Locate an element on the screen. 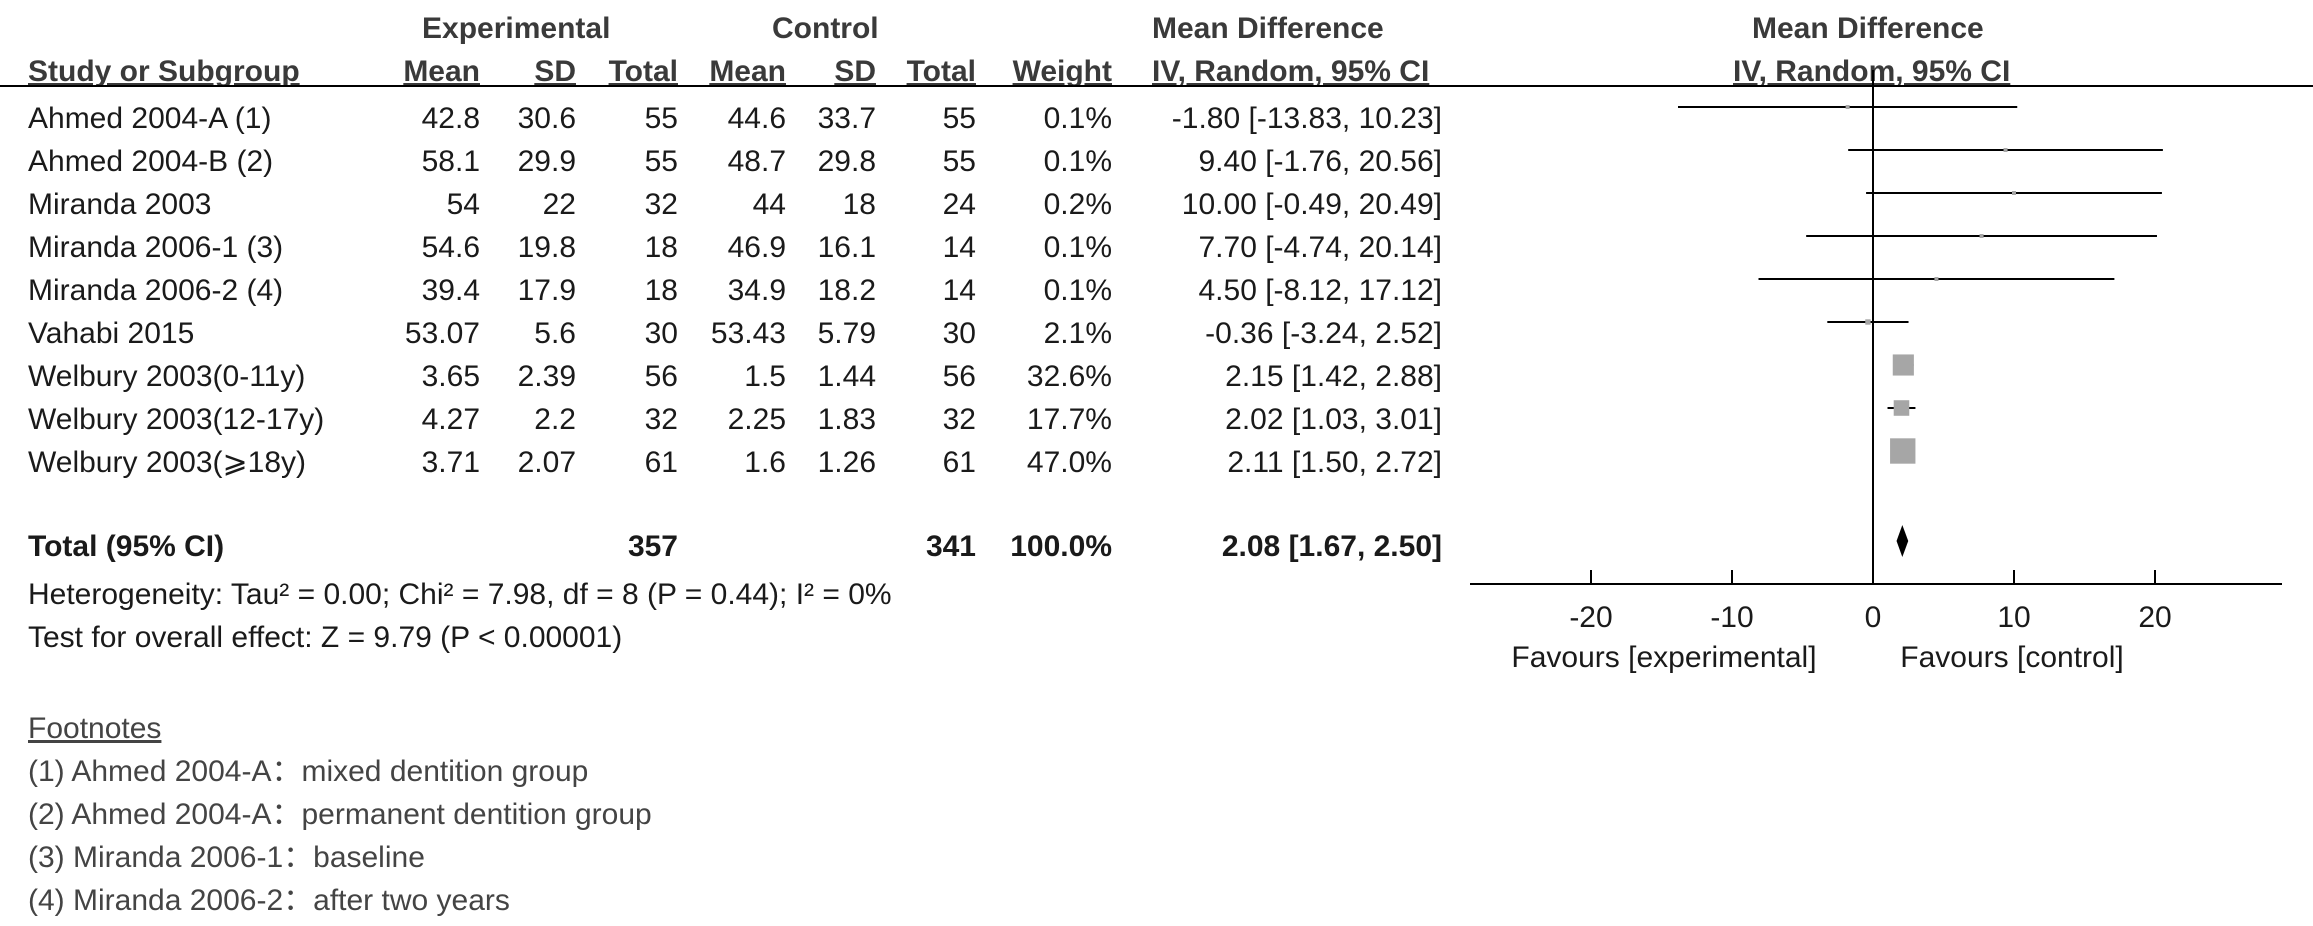 This screenshot has height=926, width=2313. ctrl-mean: 1.5 is located at coordinates (765, 376).